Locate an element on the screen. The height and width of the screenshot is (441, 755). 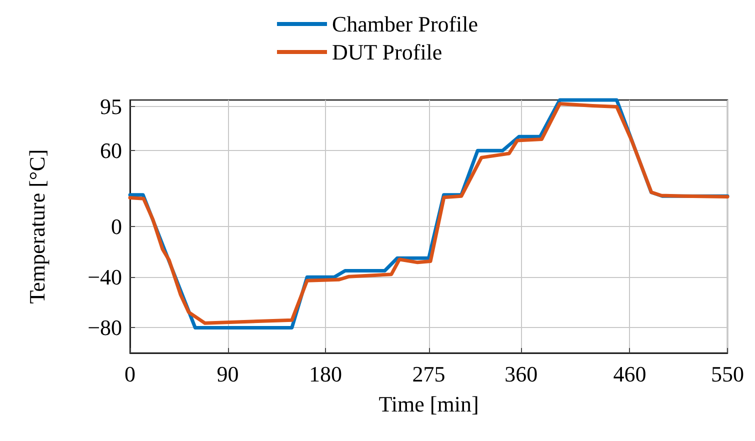
y-tick-label: 0 is located at coordinates (116, 226).